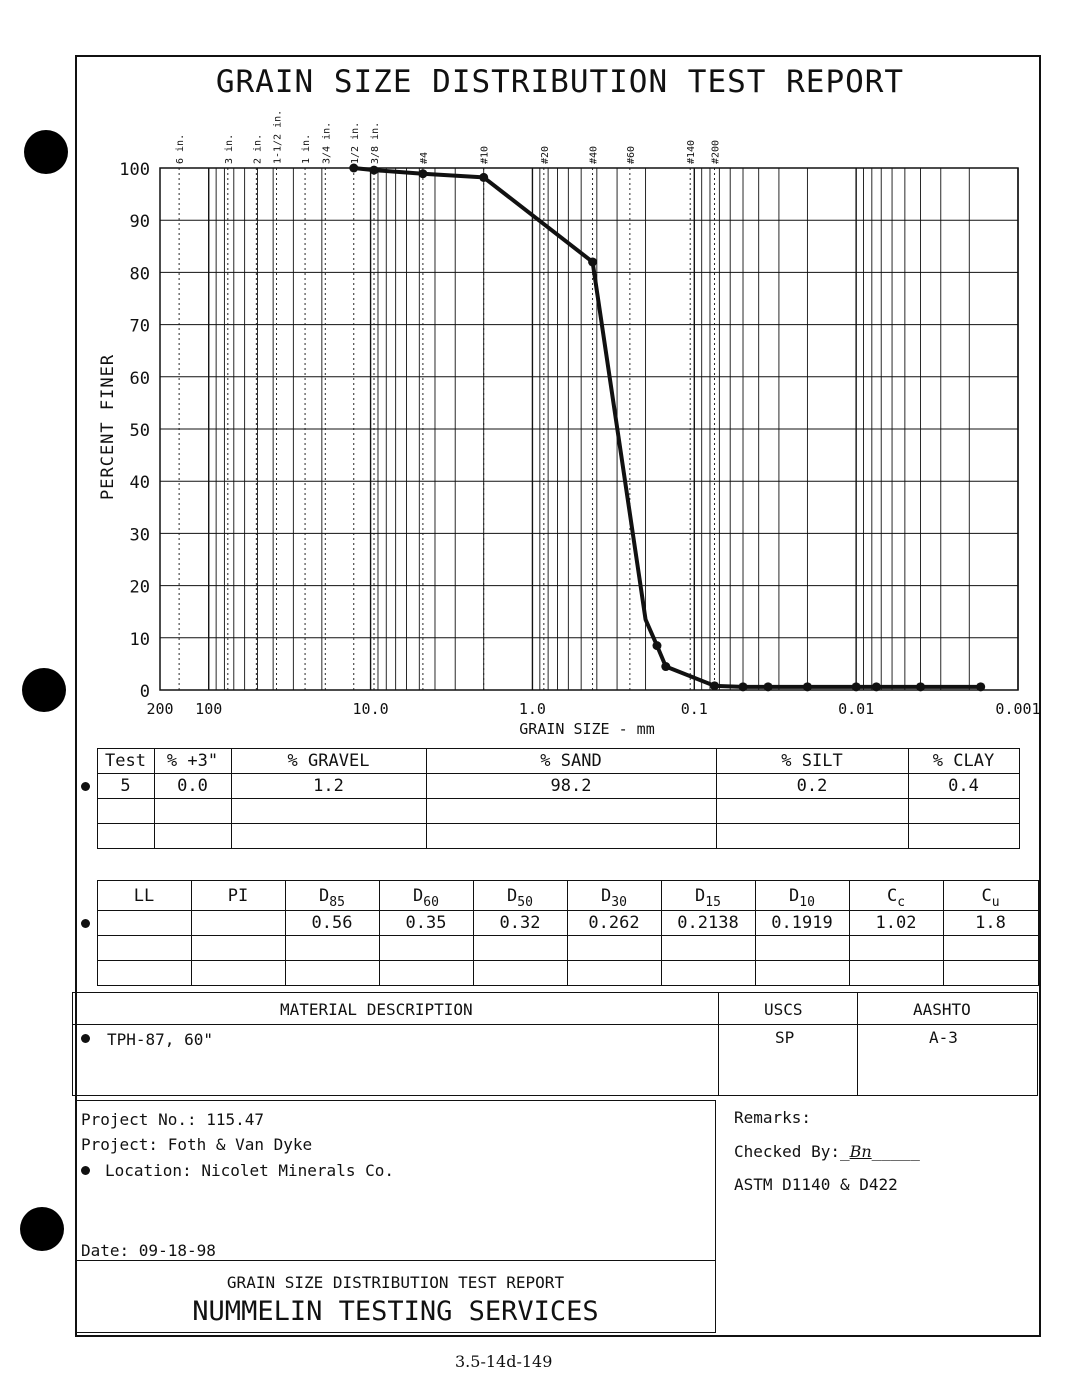 Image resolution: width=1068 pixels, height=1380 pixels. What do you see at coordinates (896, 895) in the screenshot?
I see `header-cc: Cc` at bounding box center [896, 895].